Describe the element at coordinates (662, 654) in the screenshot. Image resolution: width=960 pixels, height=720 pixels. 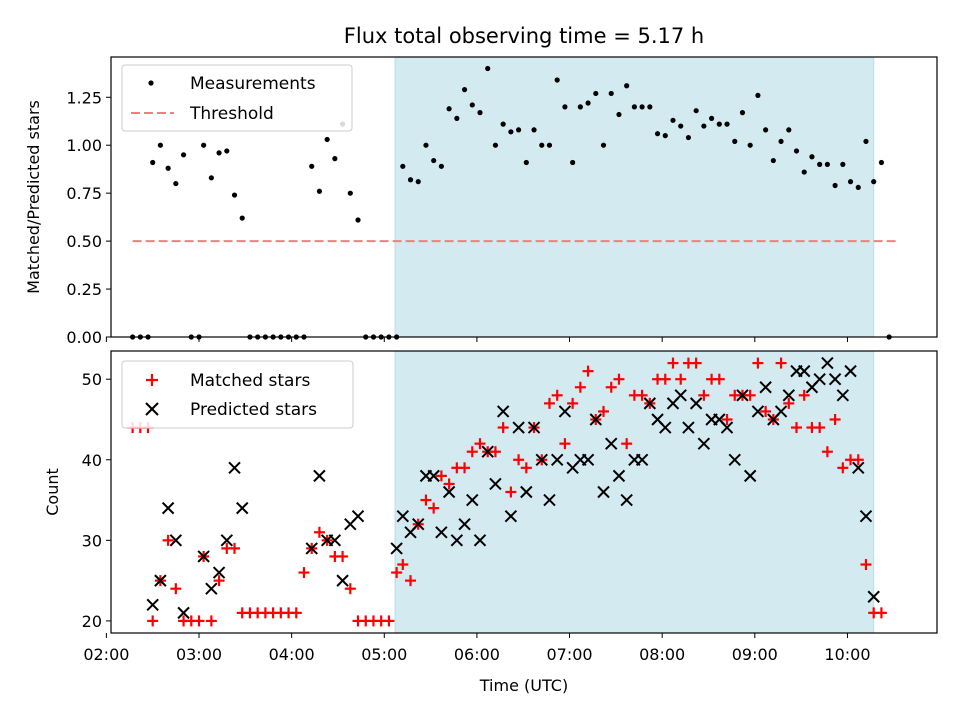
I see `x-tick-label: 08:00` at that location.